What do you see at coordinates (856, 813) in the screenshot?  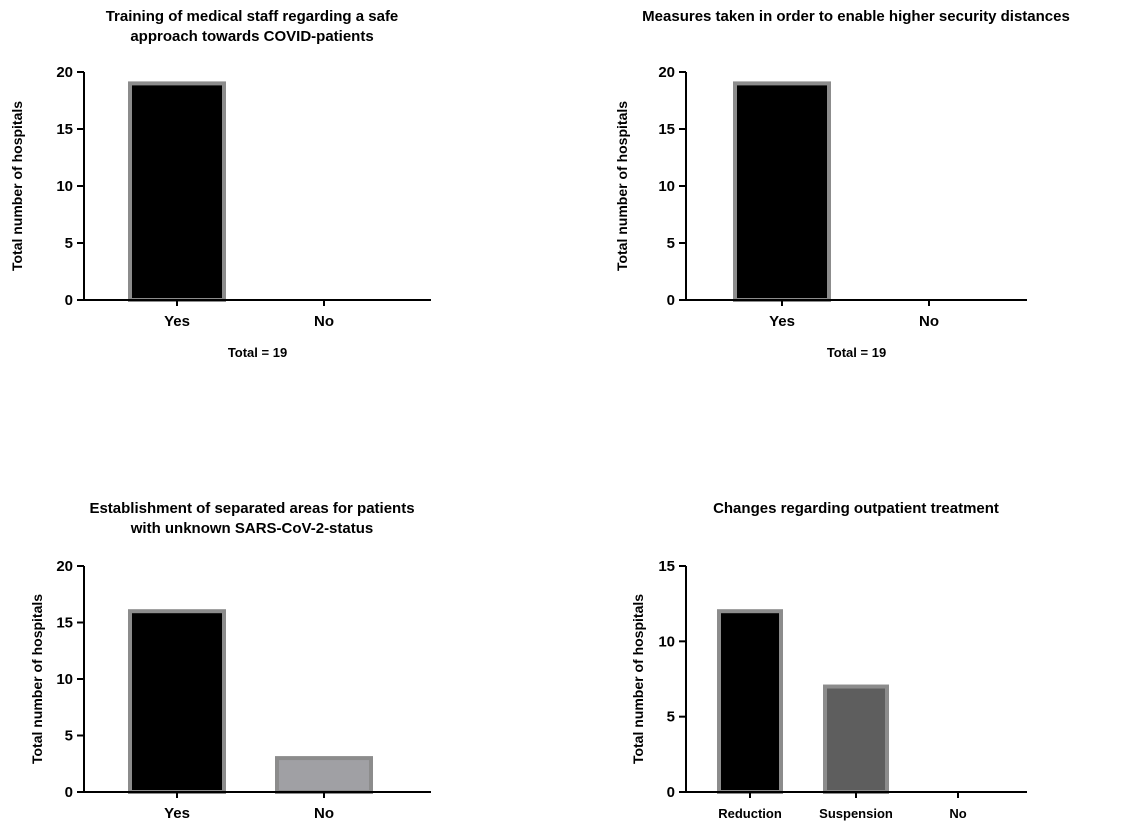 I see `x-tick-label: Suspension` at bounding box center [856, 813].